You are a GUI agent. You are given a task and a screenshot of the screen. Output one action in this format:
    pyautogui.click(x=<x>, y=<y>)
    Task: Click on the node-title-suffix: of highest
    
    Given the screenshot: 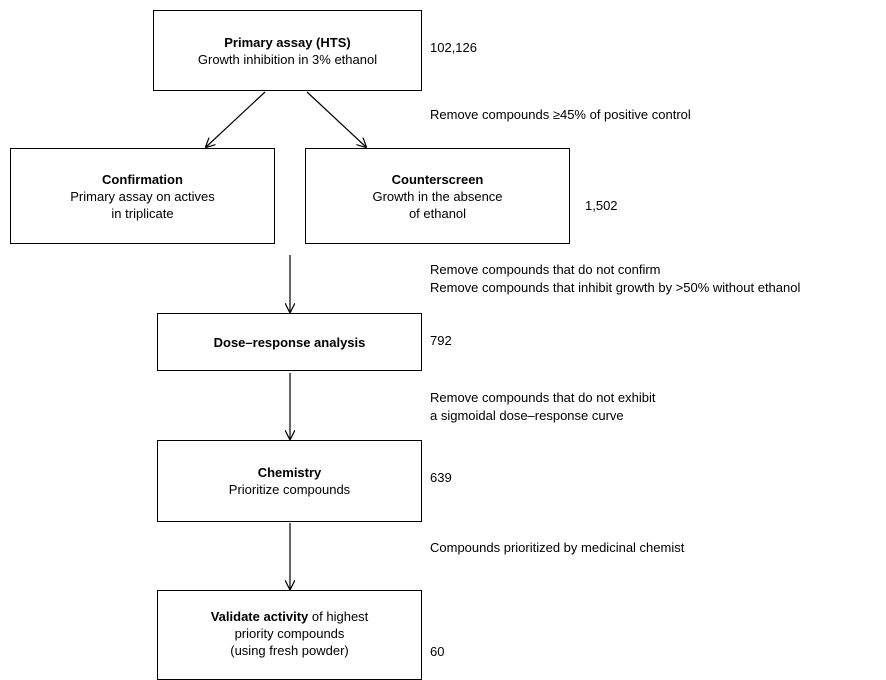 What is the action you would take?
    pyautogui.click(x=340, y=616)
    